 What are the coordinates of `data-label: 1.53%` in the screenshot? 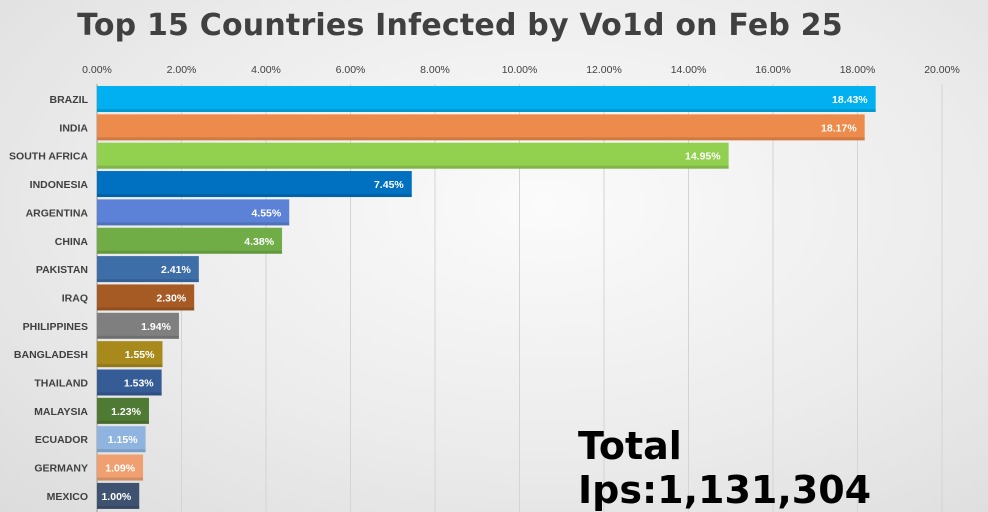 It's located at (139, 384).